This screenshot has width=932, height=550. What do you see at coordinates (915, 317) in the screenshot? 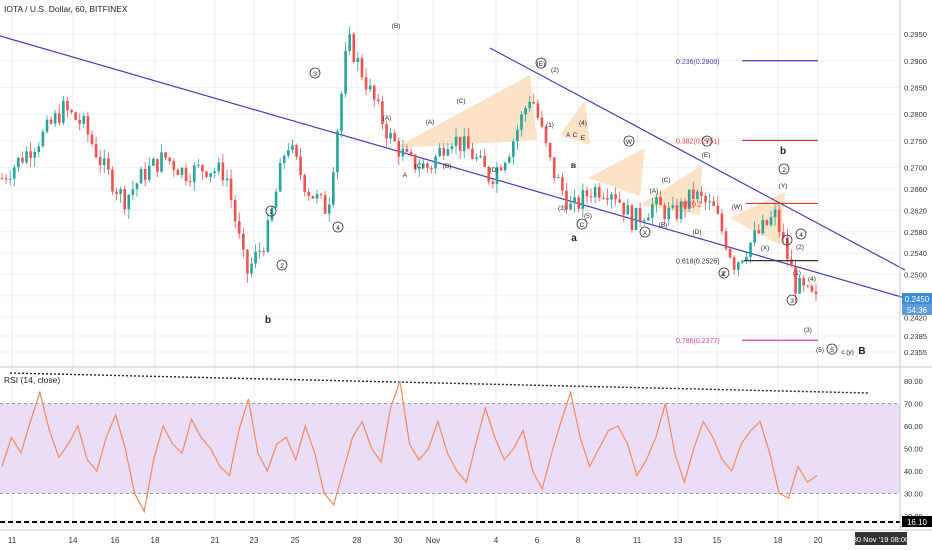
I see `y-tick-label: 0.2420` at bounding box center [915, 317].